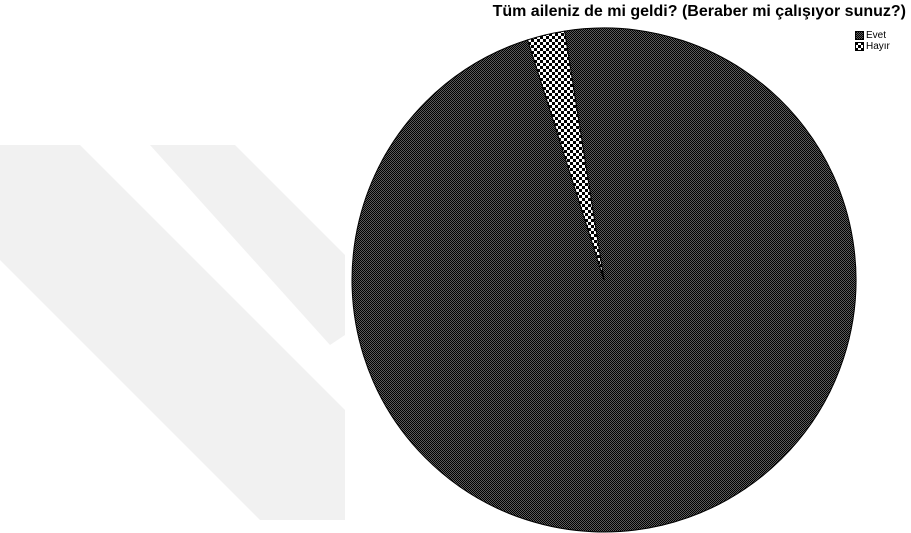 This screenshot has height=533, width=911. Describe the element at coordinates (876, 35) in the screenshot. I see `legend-label-evet: Evet` at that location.